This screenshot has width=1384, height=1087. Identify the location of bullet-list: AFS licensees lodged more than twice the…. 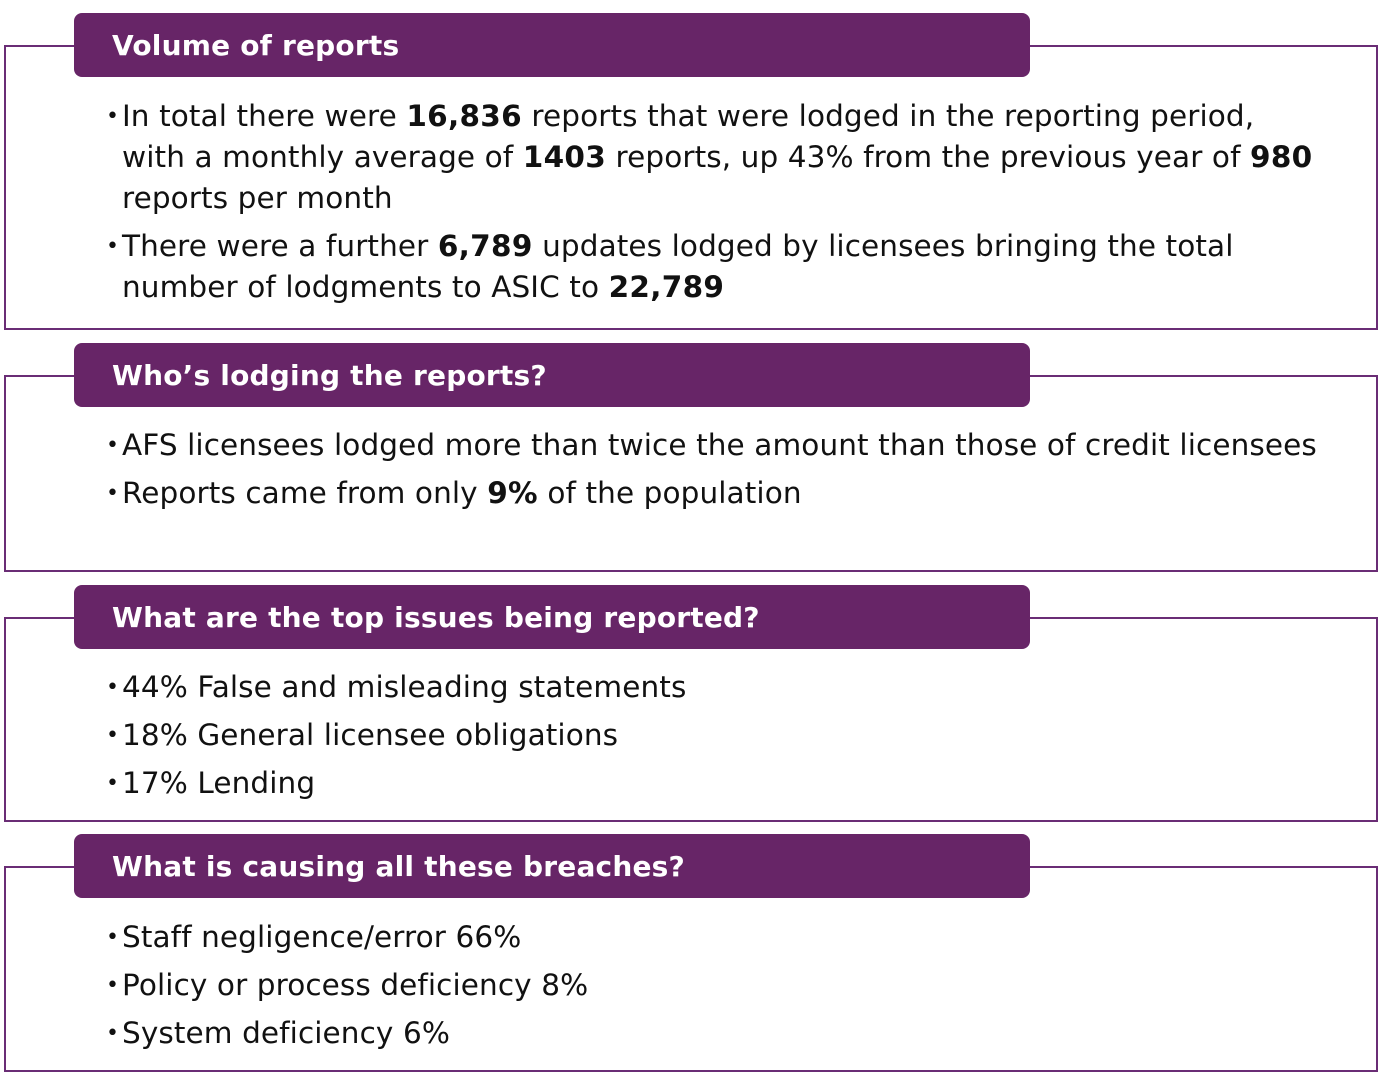
(715, 473).